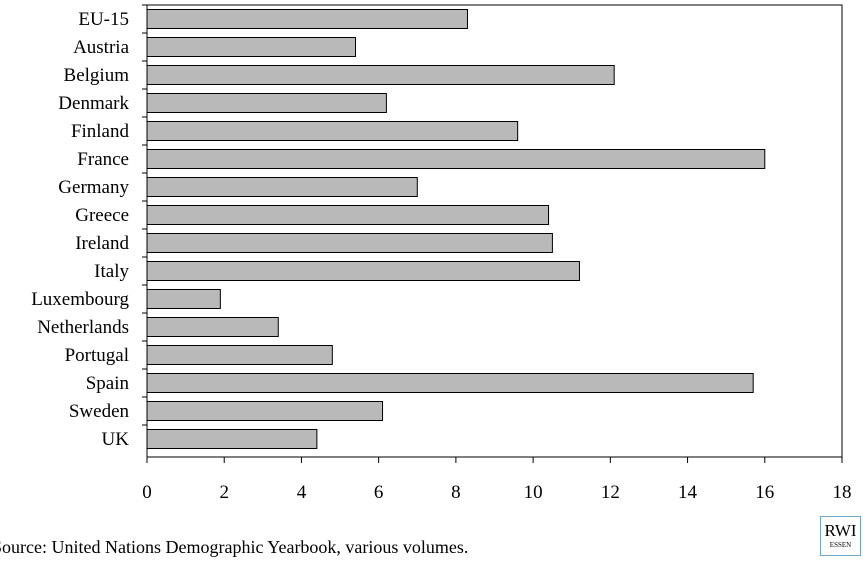 The width and height of the screenshot is (863, 561). Describe the element at coordinates (83, 327) in the screenshot. I see `category-label: Netherlands` at that location.